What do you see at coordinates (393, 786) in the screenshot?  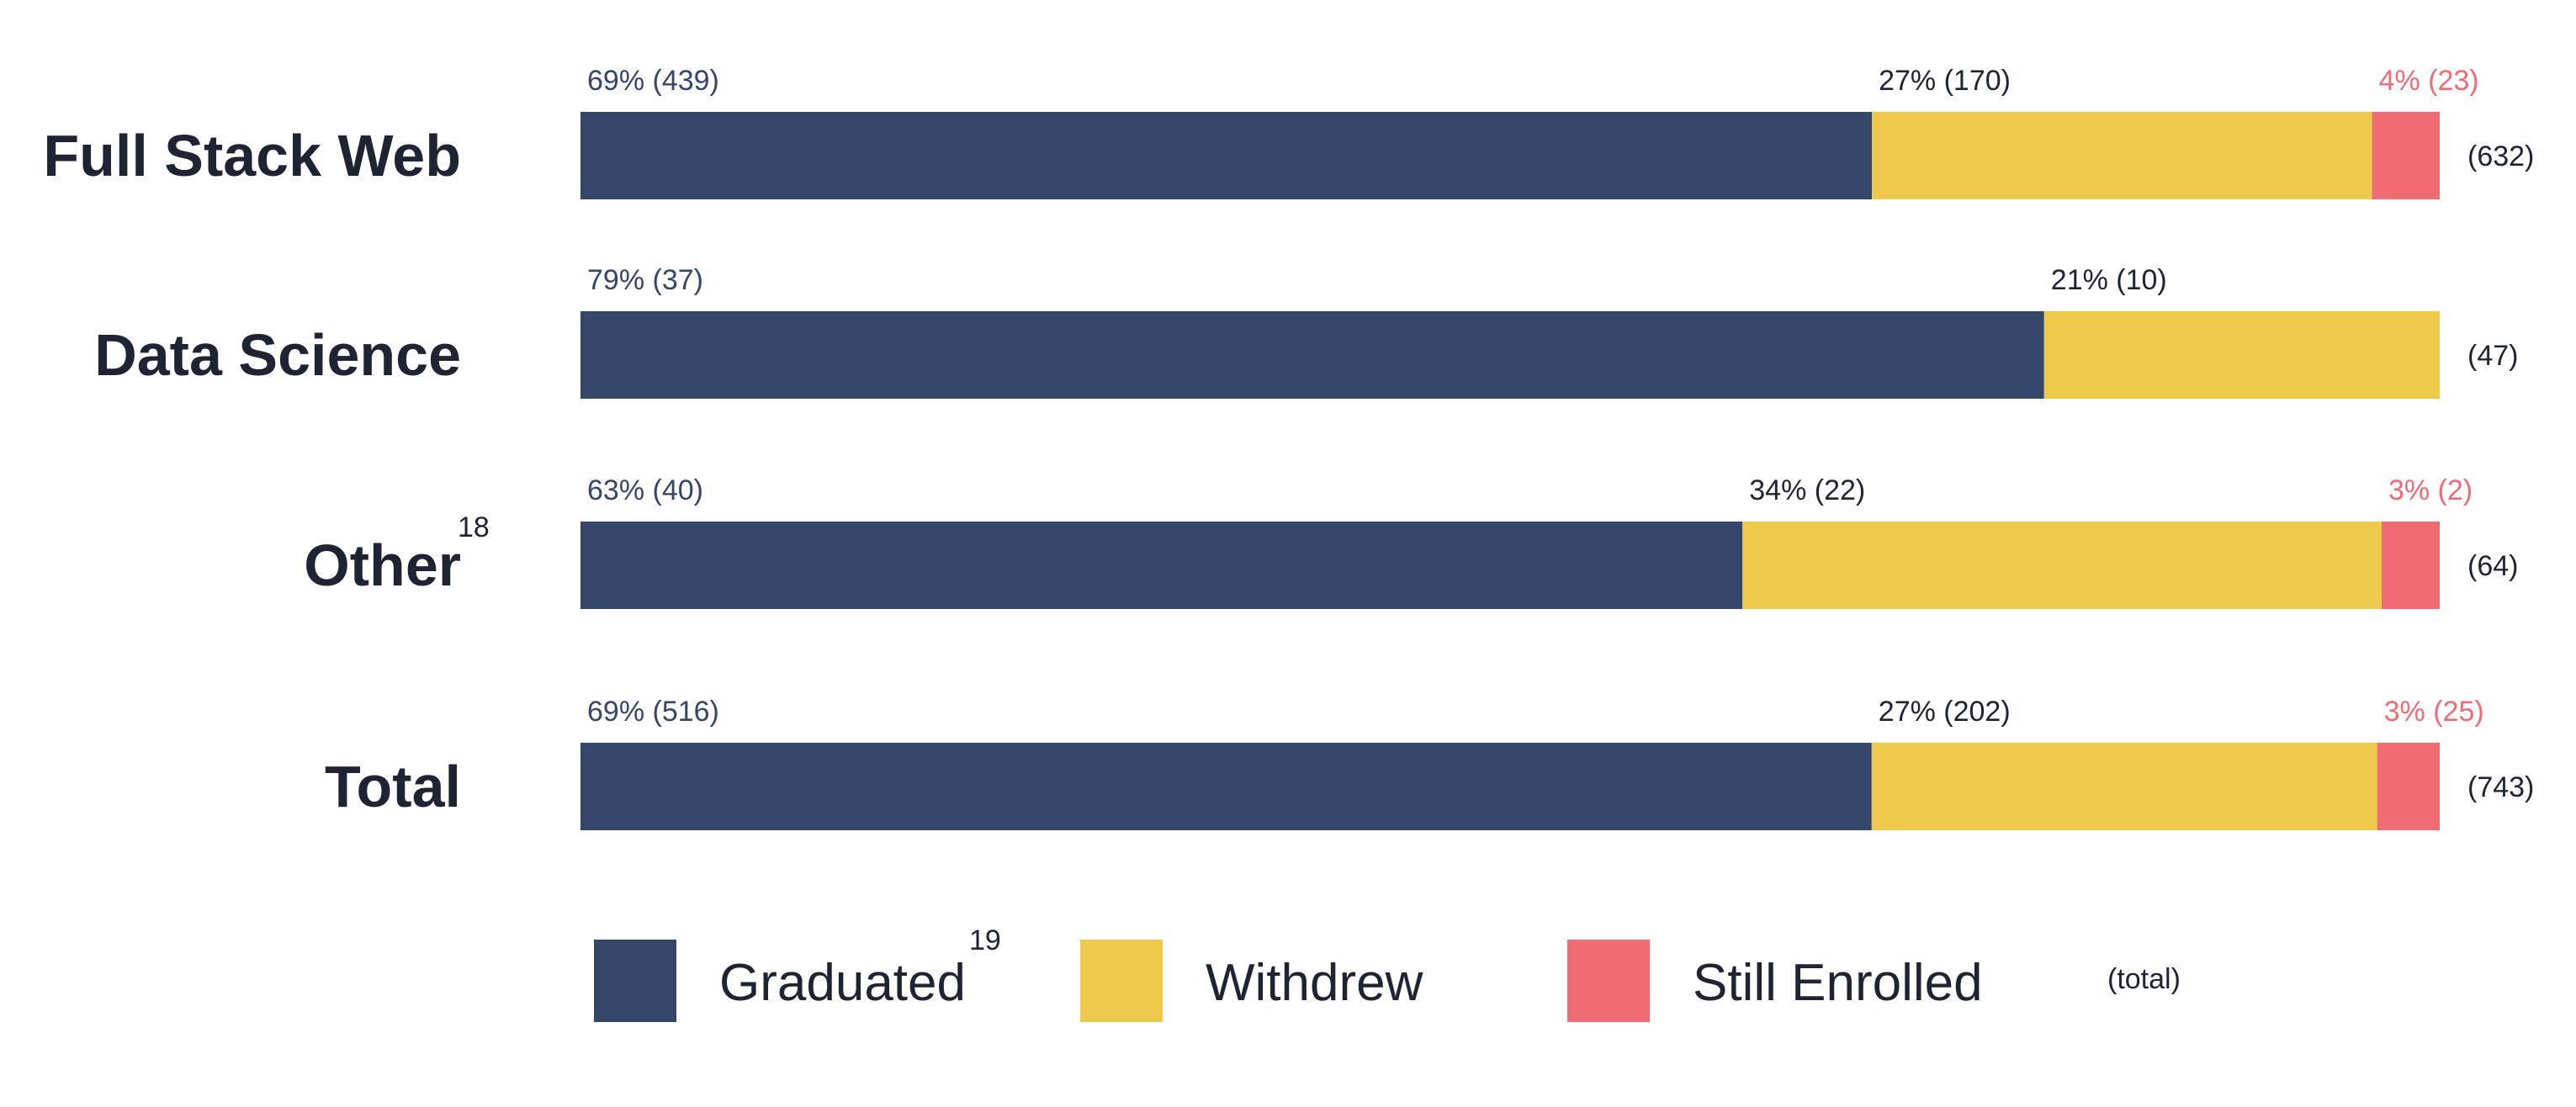 I see `category-label: Total` at bounding box center [393, 786].